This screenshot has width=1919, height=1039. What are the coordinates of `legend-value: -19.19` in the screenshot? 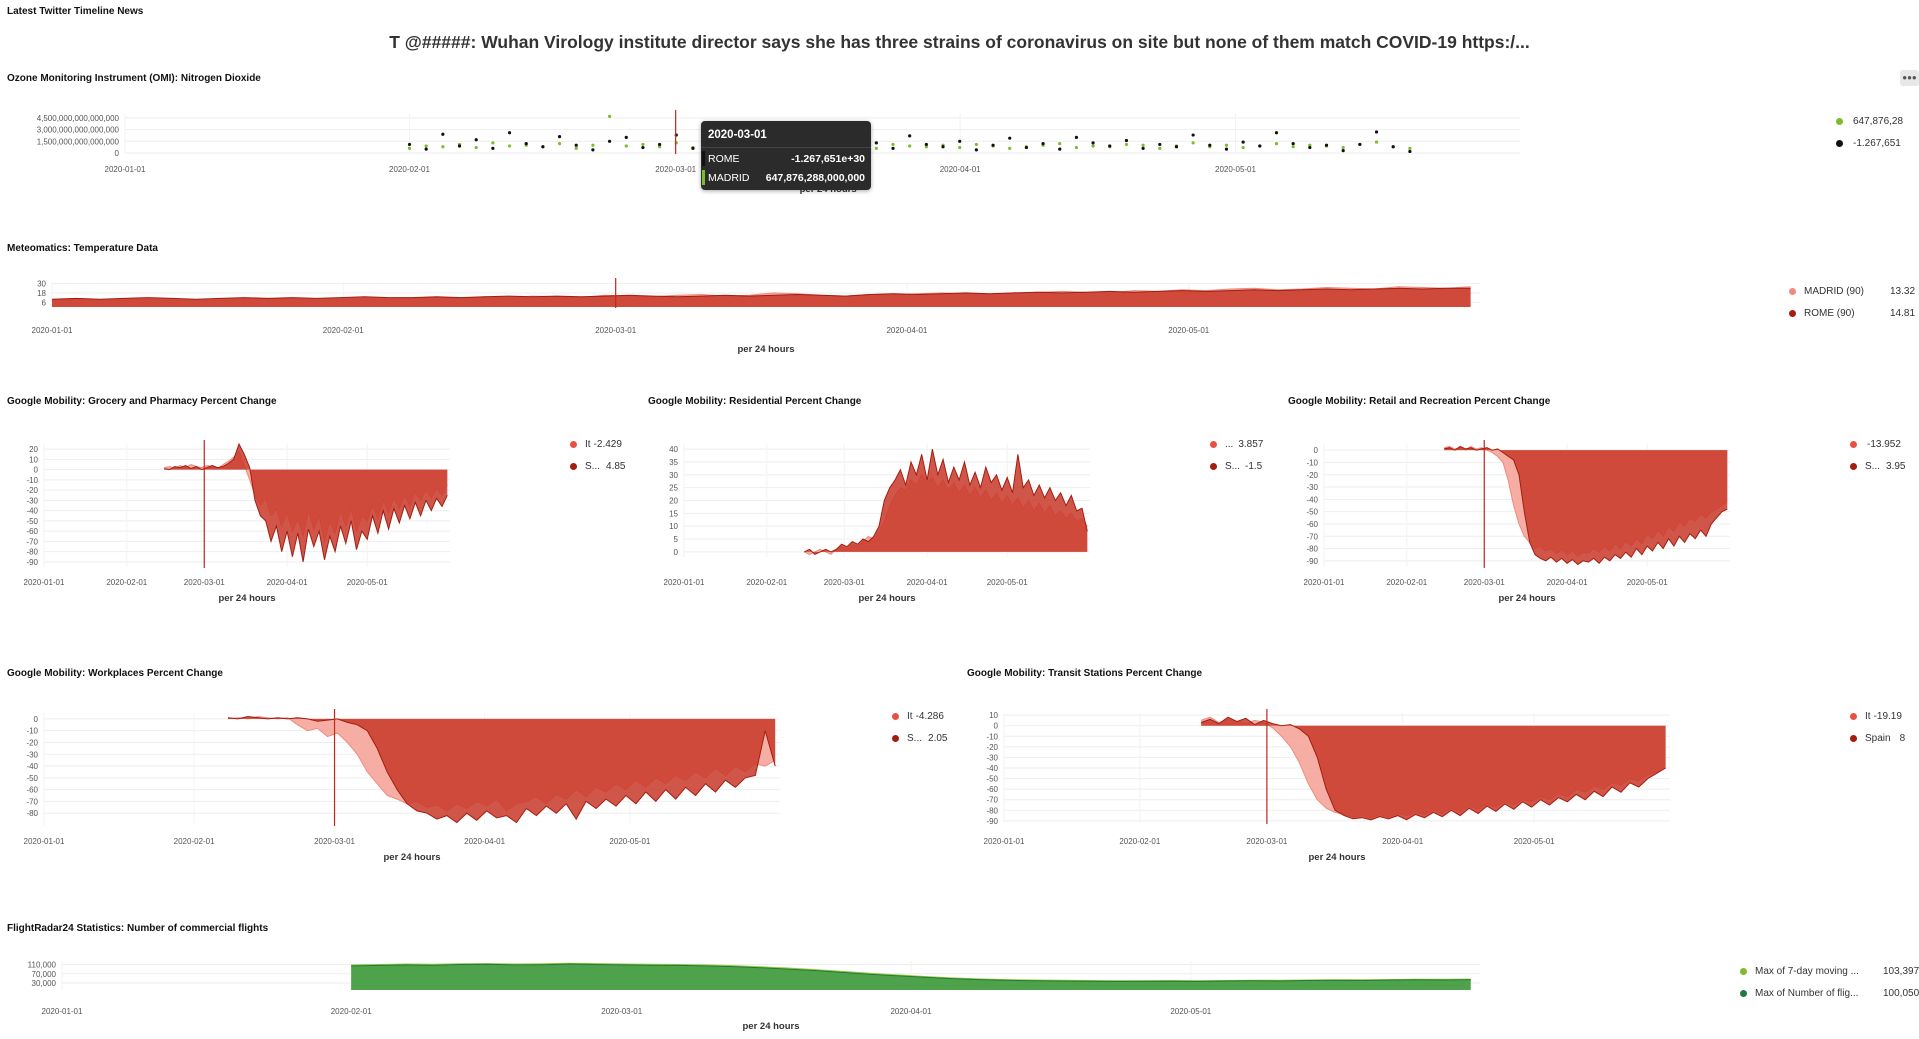 It's located at (1887, 716).